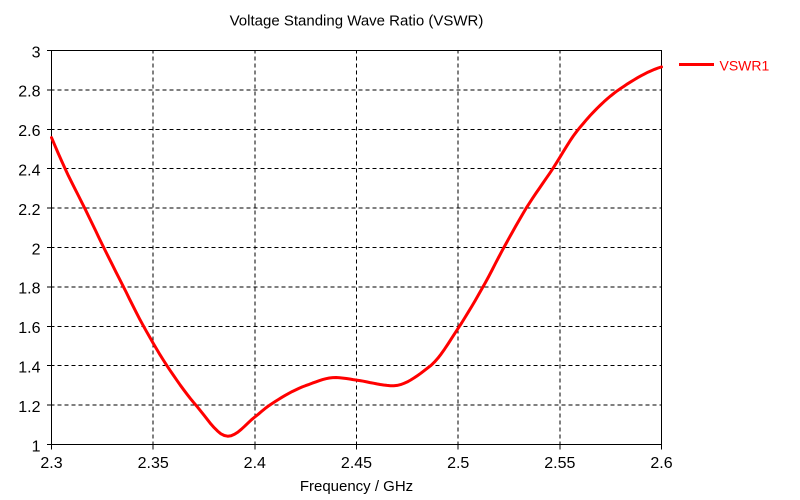 Image resolution: width=800 pixels, height=500 pixels. I want to click on svg-text: 2.45, so click(356, 463).